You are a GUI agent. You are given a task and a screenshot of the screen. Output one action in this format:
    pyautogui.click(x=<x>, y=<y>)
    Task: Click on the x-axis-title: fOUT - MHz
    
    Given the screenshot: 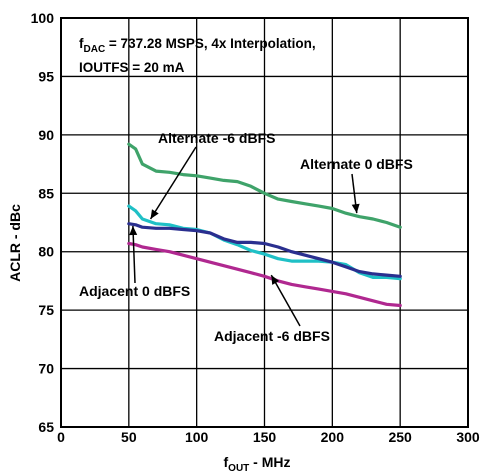 What is the action you would take?
    pyautogui.click(x=257, y=464)
    